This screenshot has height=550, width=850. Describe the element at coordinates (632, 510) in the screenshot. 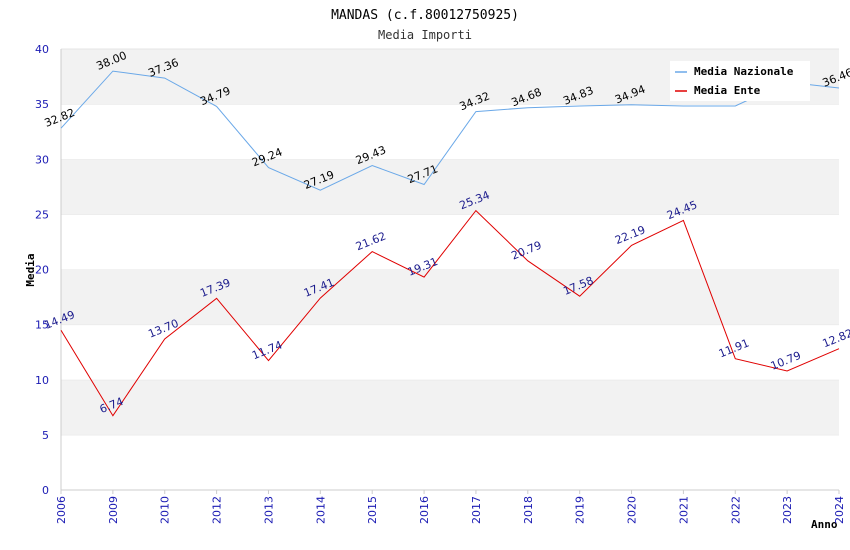

I see `x-tick-label: 2020` at that location.